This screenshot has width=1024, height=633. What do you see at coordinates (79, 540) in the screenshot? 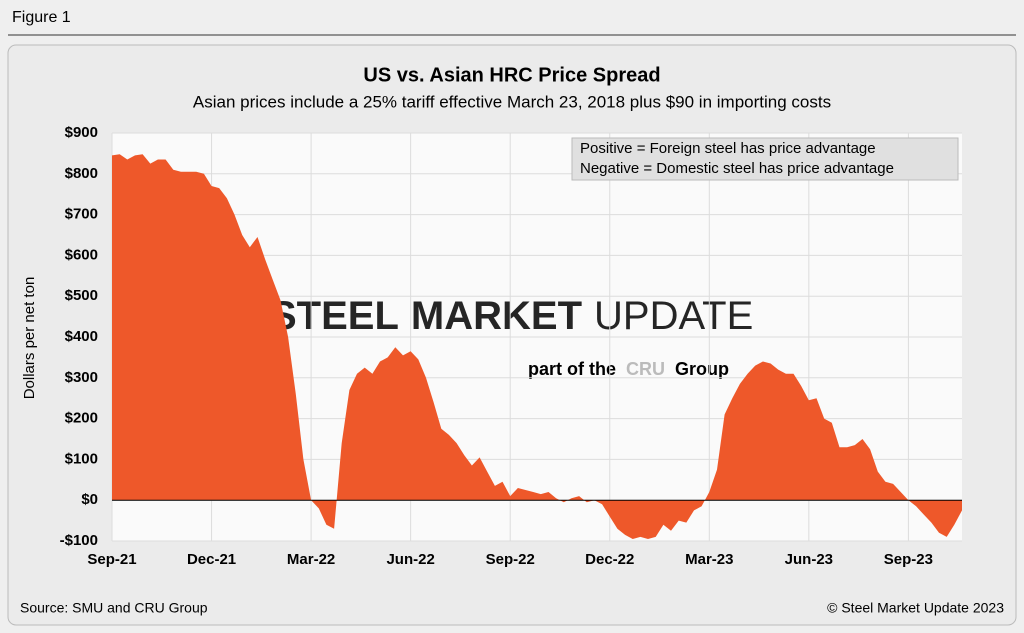
I see `y-tick-label: -$100` at bounding box center [79, 540].